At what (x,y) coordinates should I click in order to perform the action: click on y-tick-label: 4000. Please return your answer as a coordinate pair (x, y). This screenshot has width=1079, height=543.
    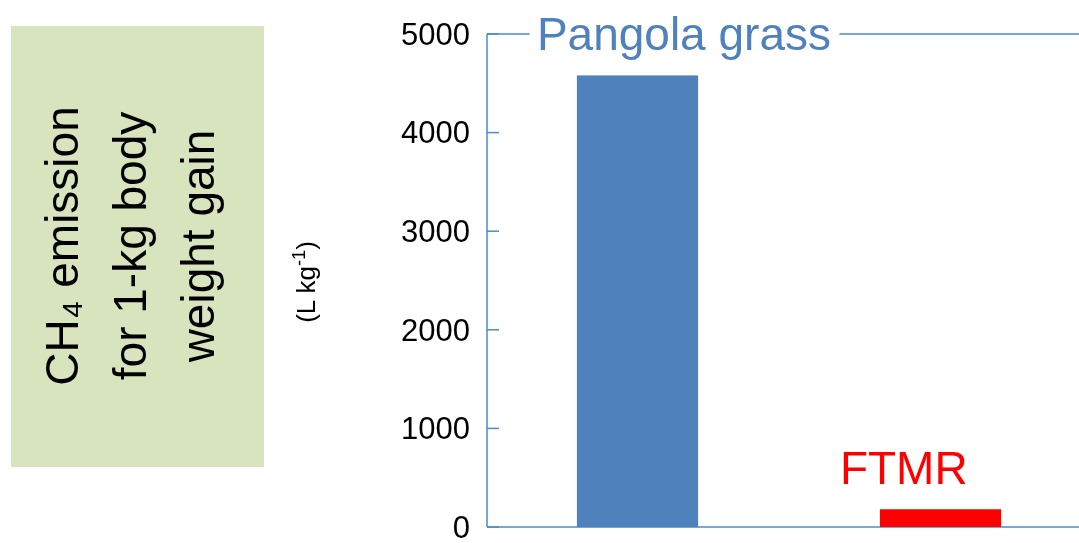
    Looking at the image, I should click on (435, 133).